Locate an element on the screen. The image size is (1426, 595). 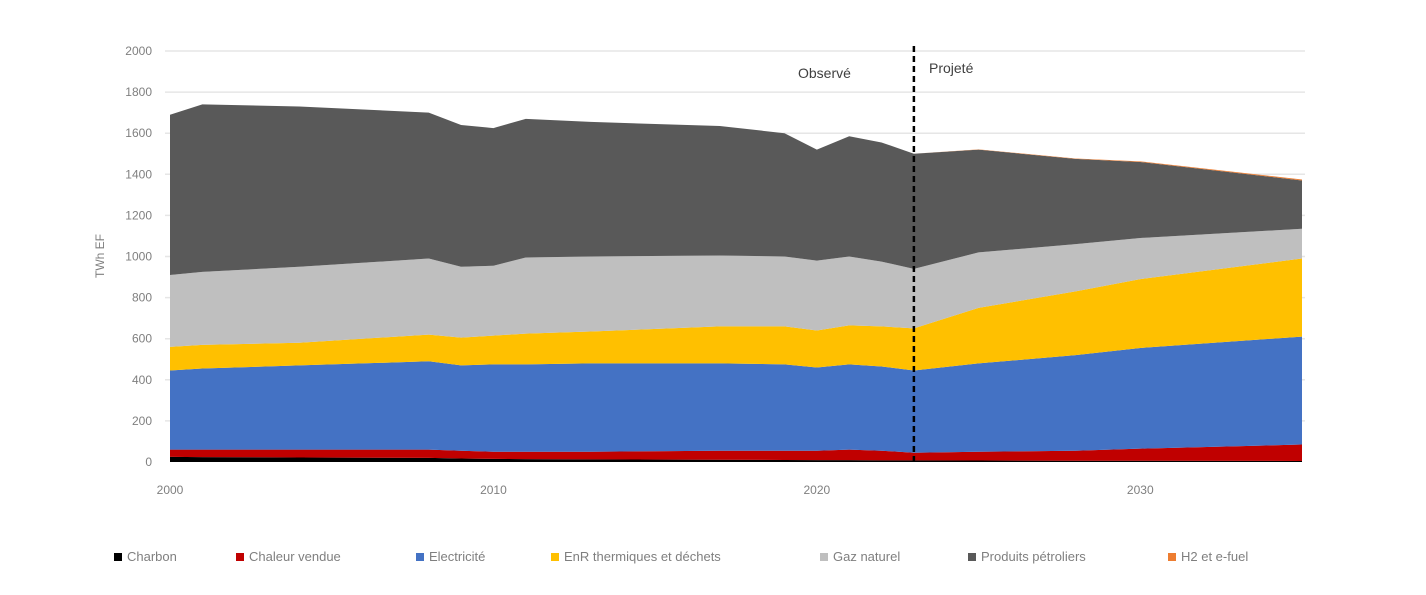
x-tick-label: 2030 is located at coordinates (1140, 490).